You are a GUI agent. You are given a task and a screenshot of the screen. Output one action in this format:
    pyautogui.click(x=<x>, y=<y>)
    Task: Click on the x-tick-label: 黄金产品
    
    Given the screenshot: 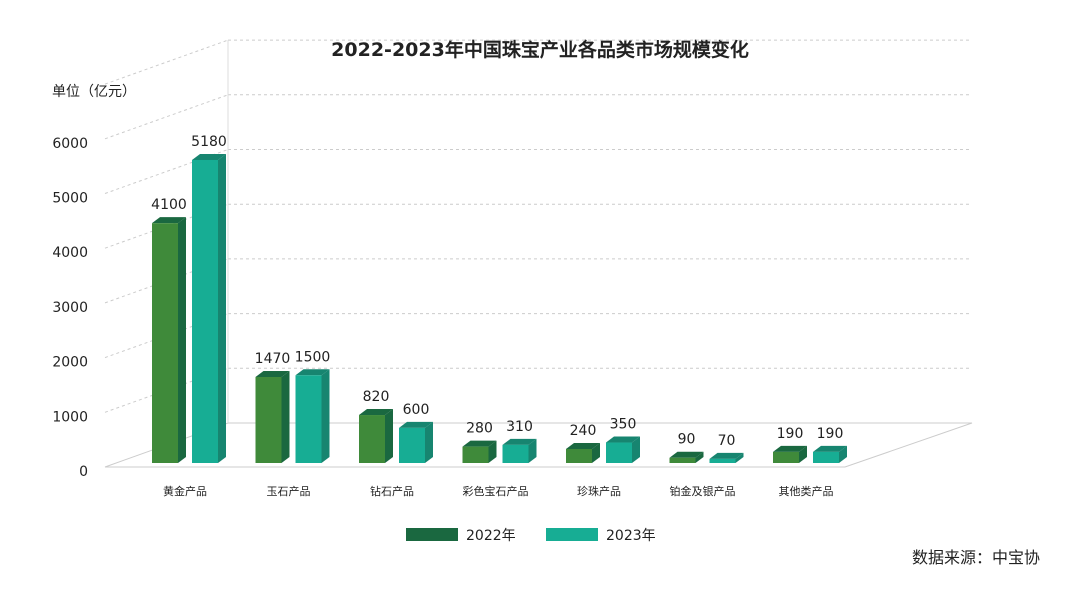 What is the action you would take?
    pyautogui.click(x=185, y=491)
    